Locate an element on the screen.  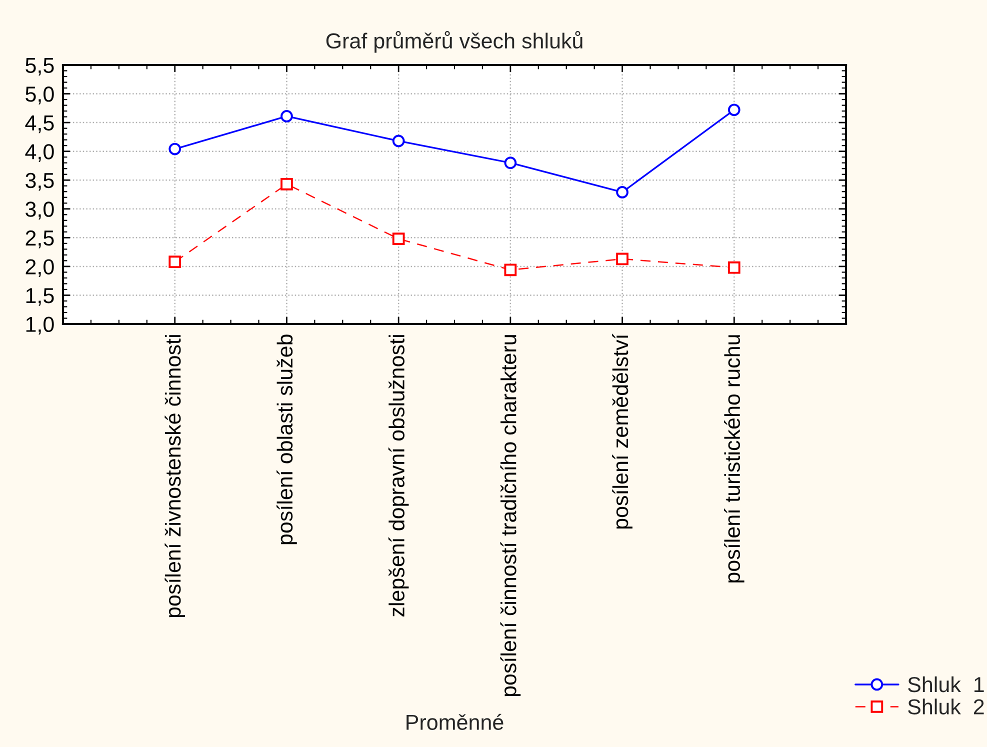
y-tick-label: 1,5 is located at coordinates (40, 297).